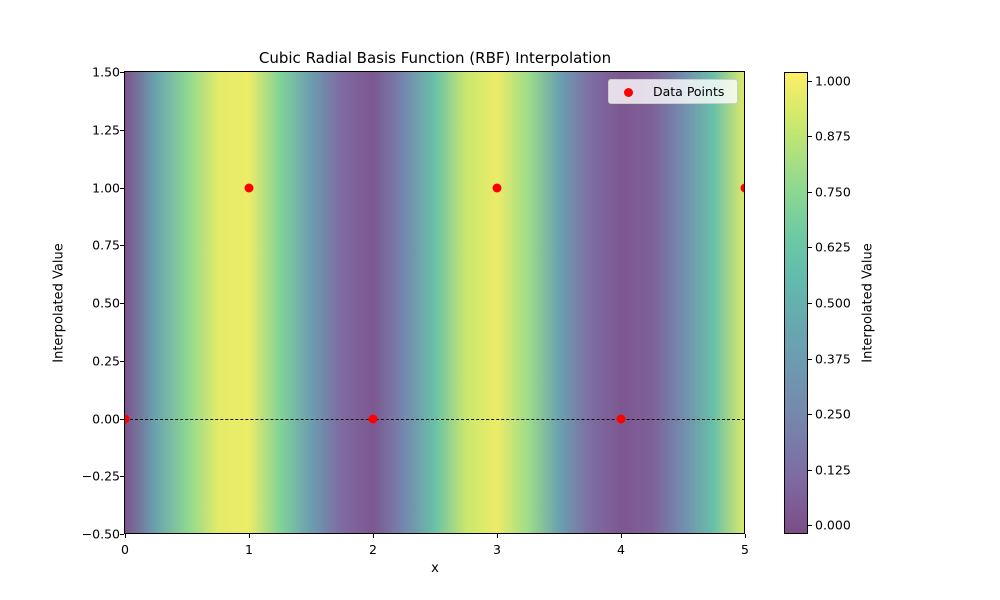 The image size is (1000, 600). What do you see at coordinates (106, 303) in the screenshot?
I see `y-tick-label: 0.50` at bounding box center [106, 303].